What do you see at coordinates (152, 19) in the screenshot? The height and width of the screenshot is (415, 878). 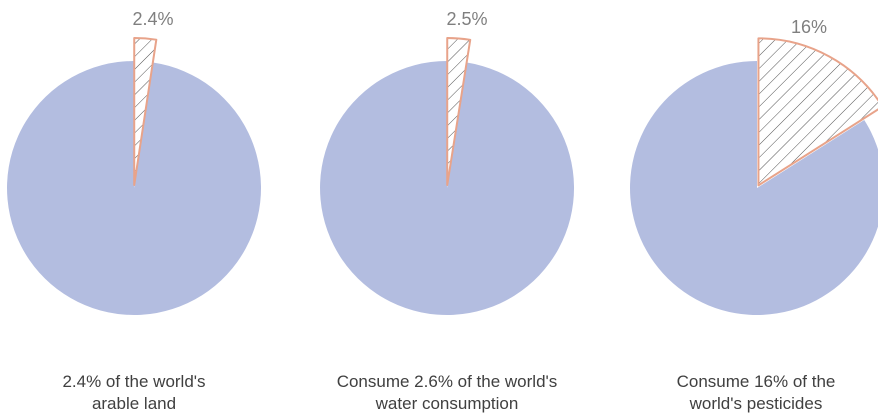 I see `slice-data-label: 2.4%` at bounding box center [152, 19].